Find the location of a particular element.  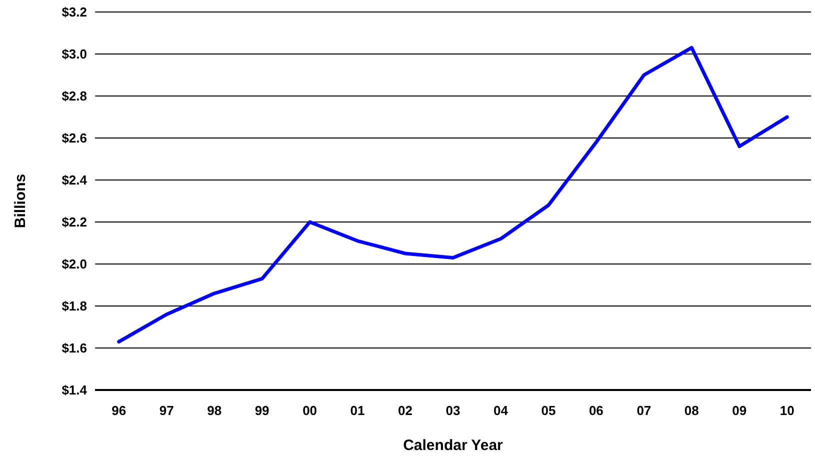

y-tick-label: $1.4 is located at coordinates (75, 390).